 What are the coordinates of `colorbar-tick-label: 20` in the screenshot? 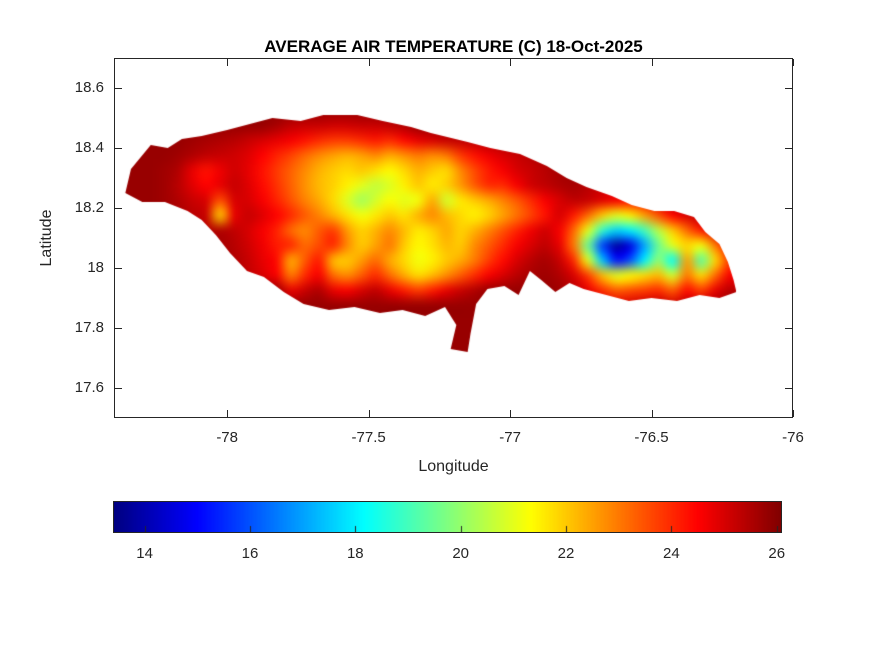 It's located at (460, 553).